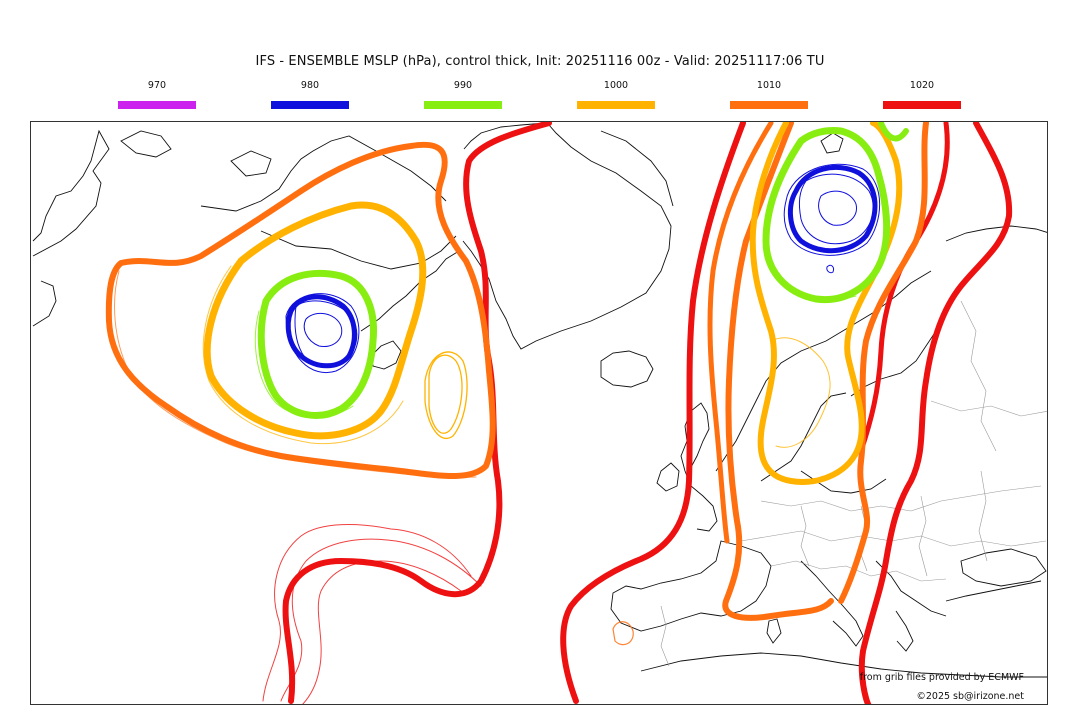 This screenshot has width=1080, height=718. Describe the element at coordinates (567, 237) in the screenshot. I see `coast-greenland` at that location.